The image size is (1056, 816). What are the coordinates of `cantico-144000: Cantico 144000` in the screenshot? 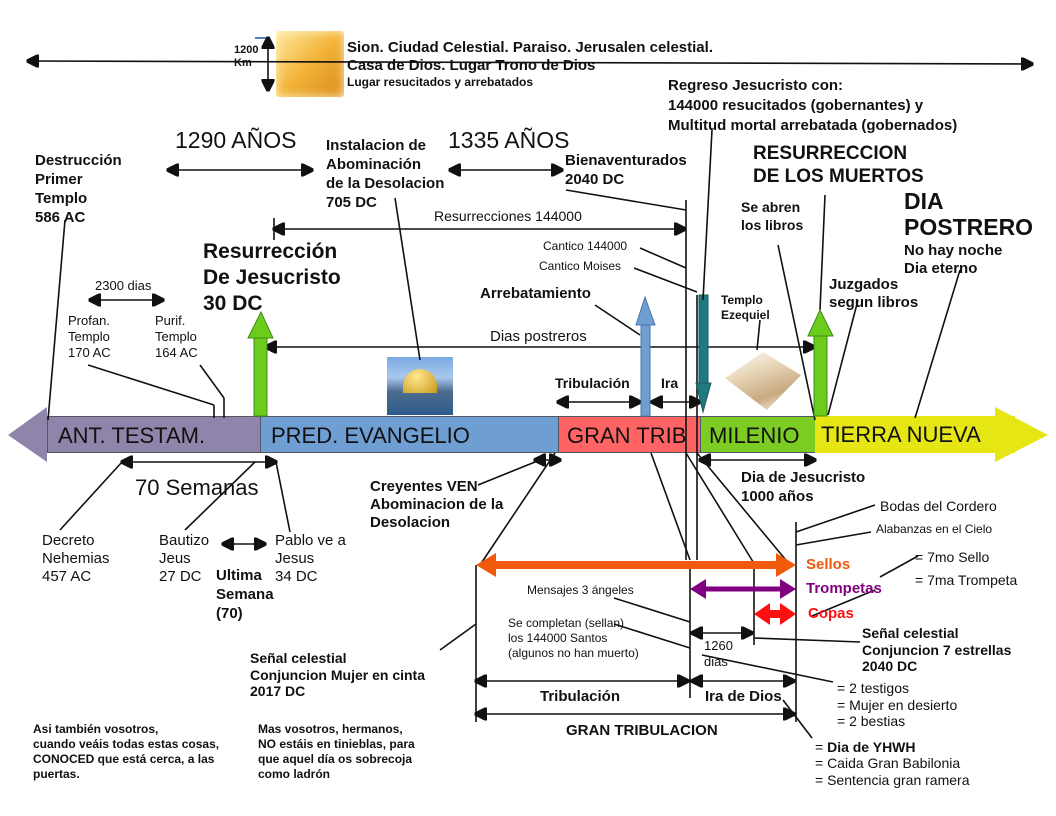 It's located at (585, 246).